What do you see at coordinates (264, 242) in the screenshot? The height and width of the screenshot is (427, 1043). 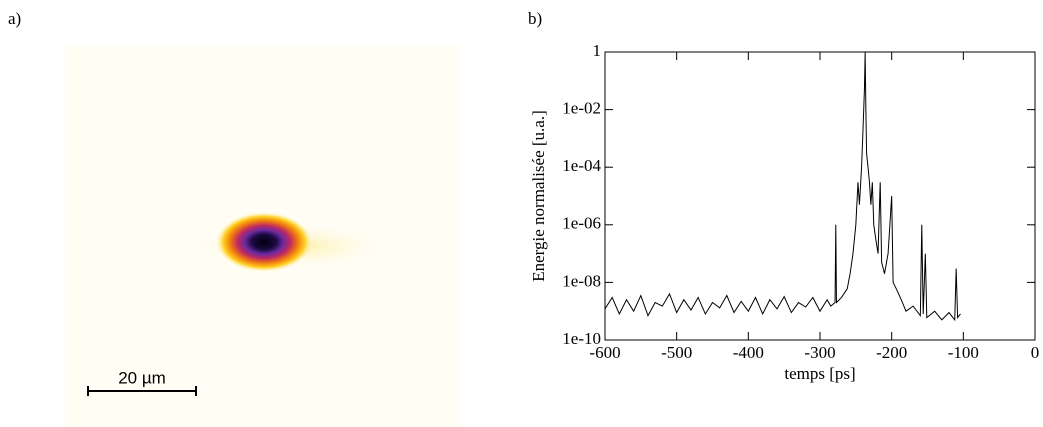 I see `beam-spot` at bounding box center [264, 242].